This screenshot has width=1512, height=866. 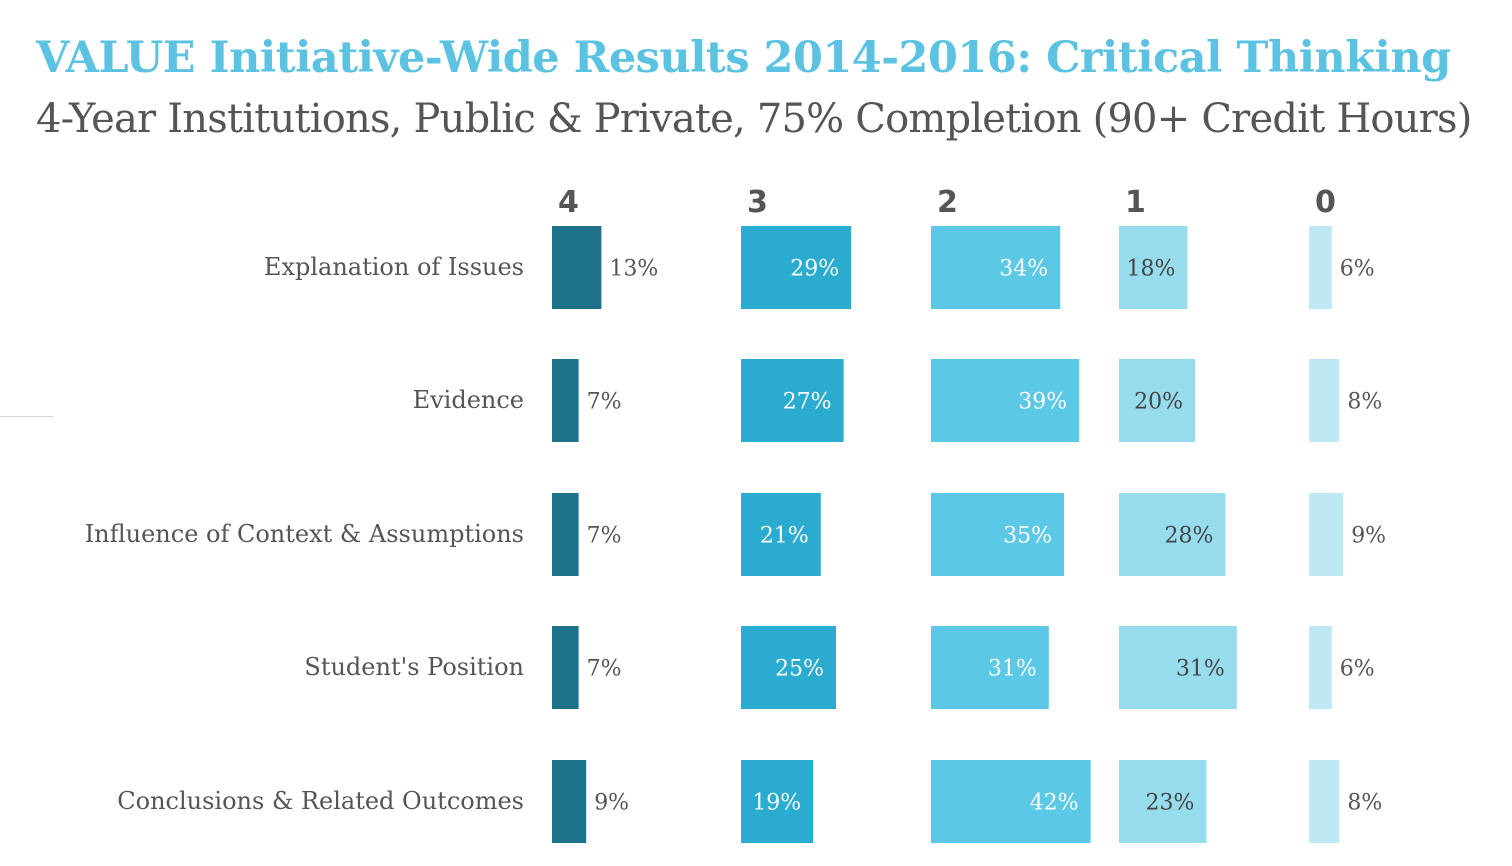 What do you see at coordinates (320, 801) in the screenshot?
I see `row-label: Conclusions & Related Outcomes` at bounding box center [320, 801].